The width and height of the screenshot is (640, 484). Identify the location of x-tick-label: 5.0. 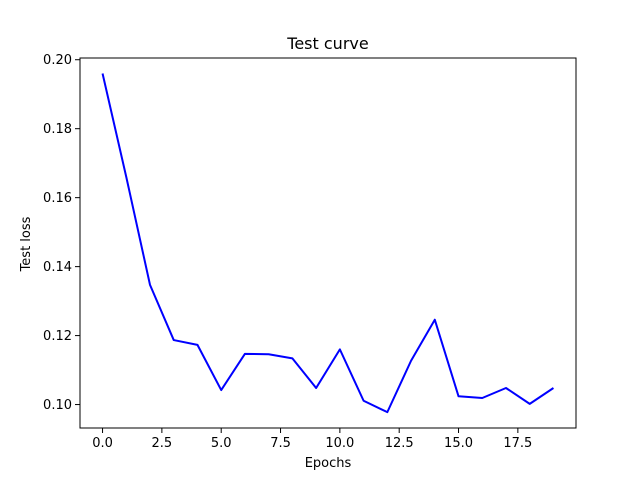
(221, 443).